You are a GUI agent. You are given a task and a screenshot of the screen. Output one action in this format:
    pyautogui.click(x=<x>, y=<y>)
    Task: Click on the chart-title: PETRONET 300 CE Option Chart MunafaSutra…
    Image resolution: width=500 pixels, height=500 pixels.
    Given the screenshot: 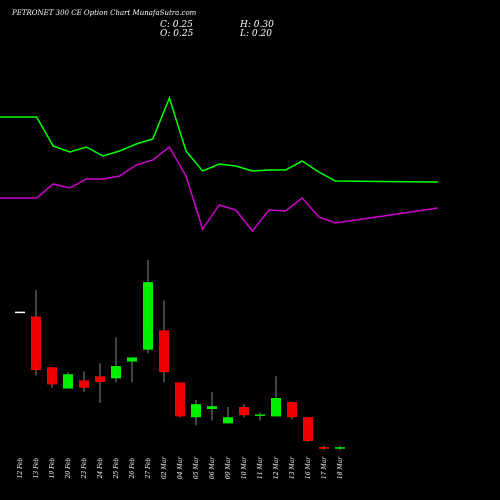 What is the action you would take?
    pyautogui.click(x=104, y=13)
    